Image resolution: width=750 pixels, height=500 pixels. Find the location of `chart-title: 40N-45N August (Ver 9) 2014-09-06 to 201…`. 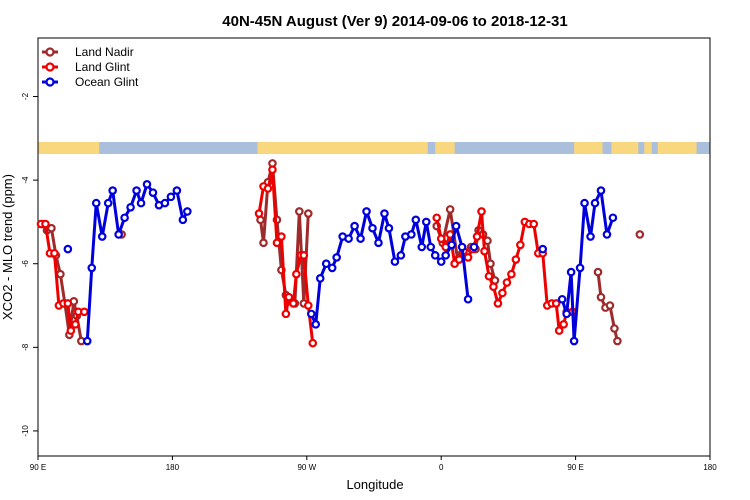

chart-title: 40N-45N August (Ver 9) 2014-09-06 to 201… is located at coordinates (394, 21).